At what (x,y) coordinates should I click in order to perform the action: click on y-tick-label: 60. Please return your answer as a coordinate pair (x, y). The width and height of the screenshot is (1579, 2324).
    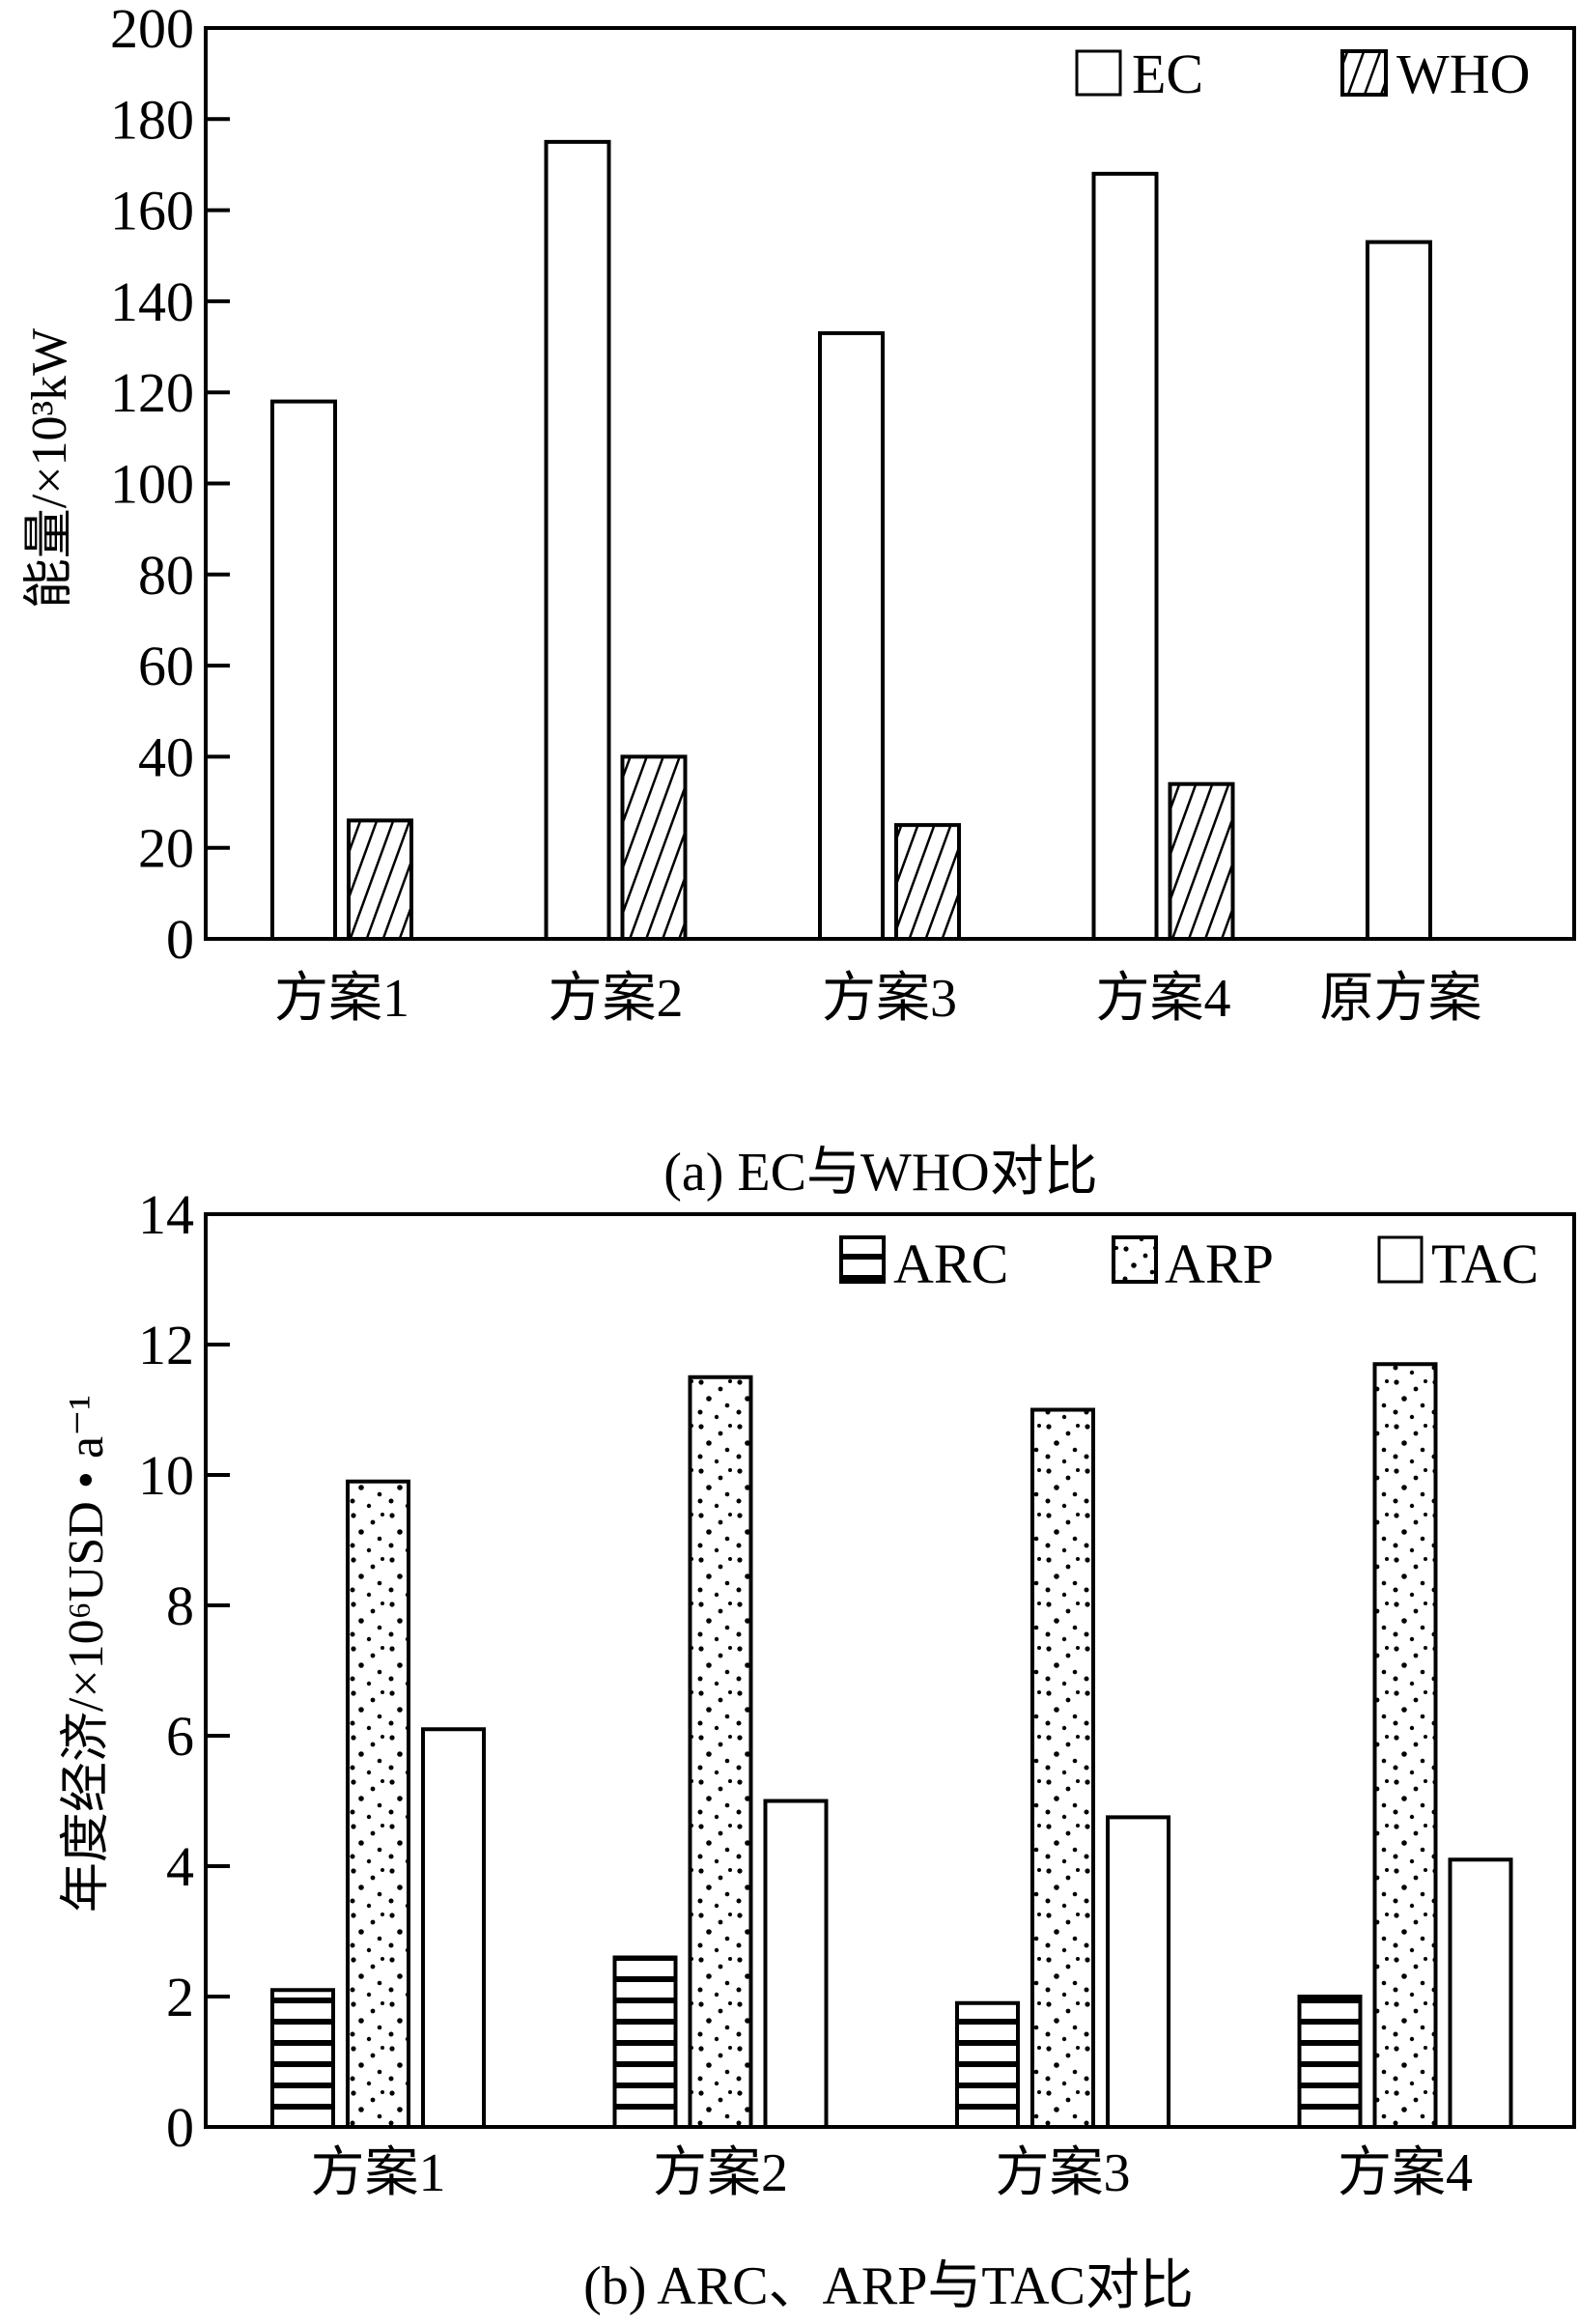
    Looking at the image, I should click on (166, 666).